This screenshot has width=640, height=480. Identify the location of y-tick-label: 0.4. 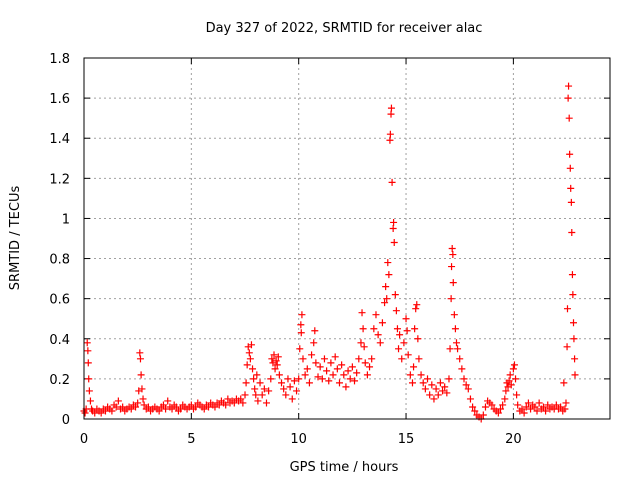
(59, 340).